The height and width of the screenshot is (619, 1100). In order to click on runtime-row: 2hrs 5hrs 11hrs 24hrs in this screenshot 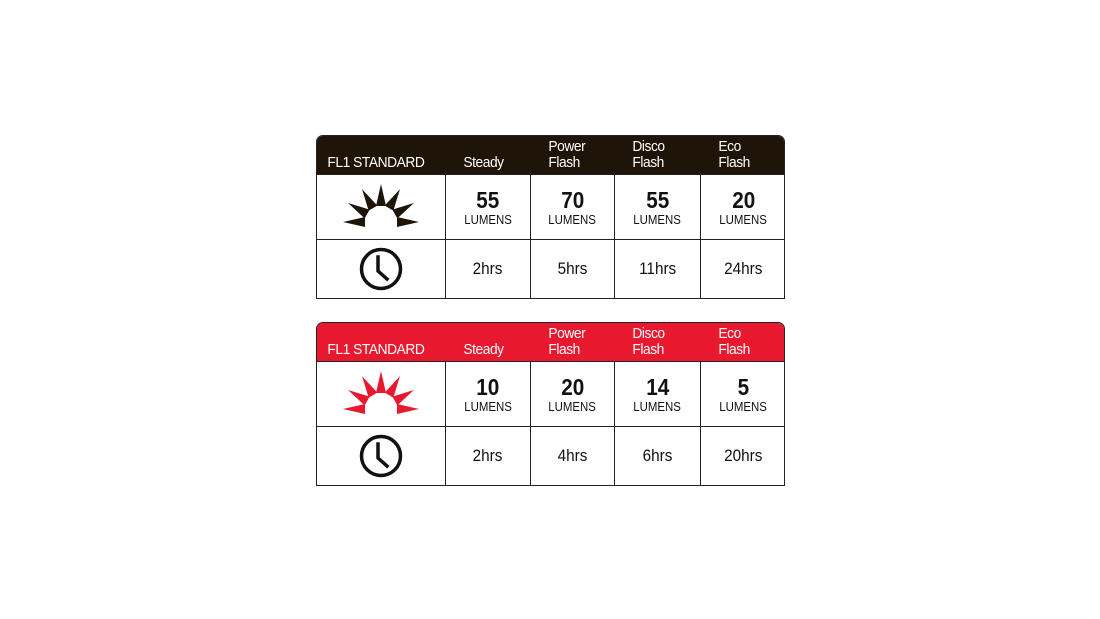, I will do `click(550, 268)`.